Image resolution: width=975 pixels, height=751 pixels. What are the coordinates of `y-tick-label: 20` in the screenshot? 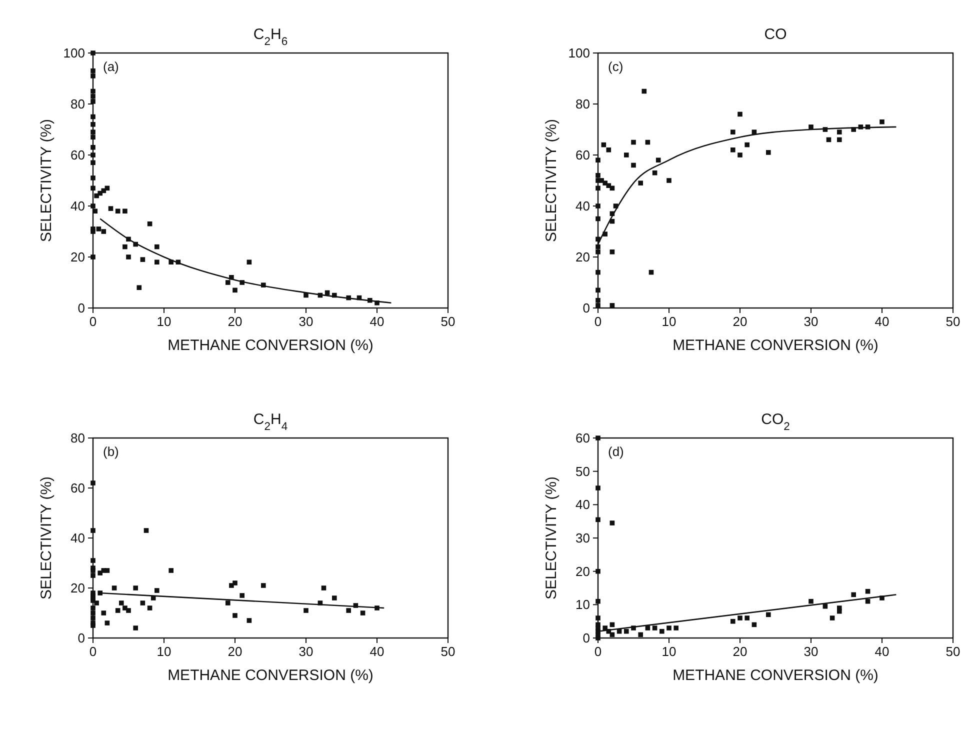 It's located at (77, 257).